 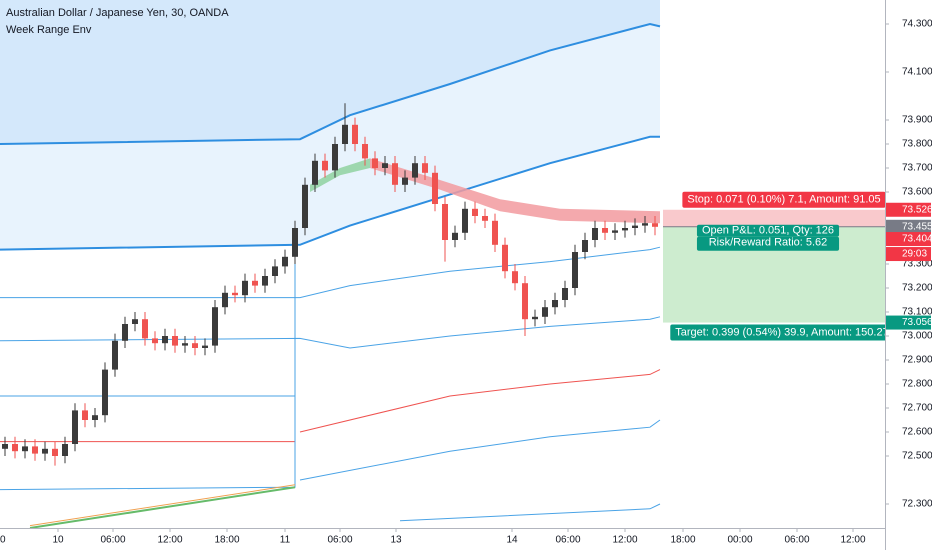 What do you see at coordinates (774, 218) in the screenshot?
I see `stop-zone` at bounding box center [774, 218].